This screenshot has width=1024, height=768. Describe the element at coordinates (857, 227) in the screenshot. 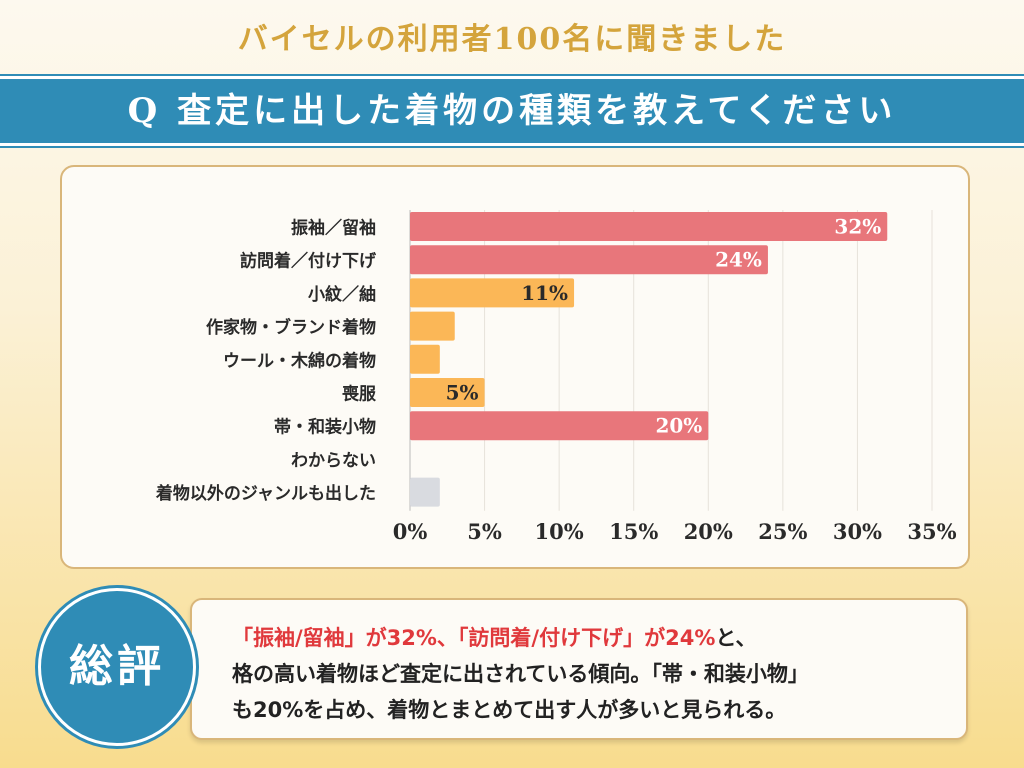

I see `data-label: 32%` at that location.